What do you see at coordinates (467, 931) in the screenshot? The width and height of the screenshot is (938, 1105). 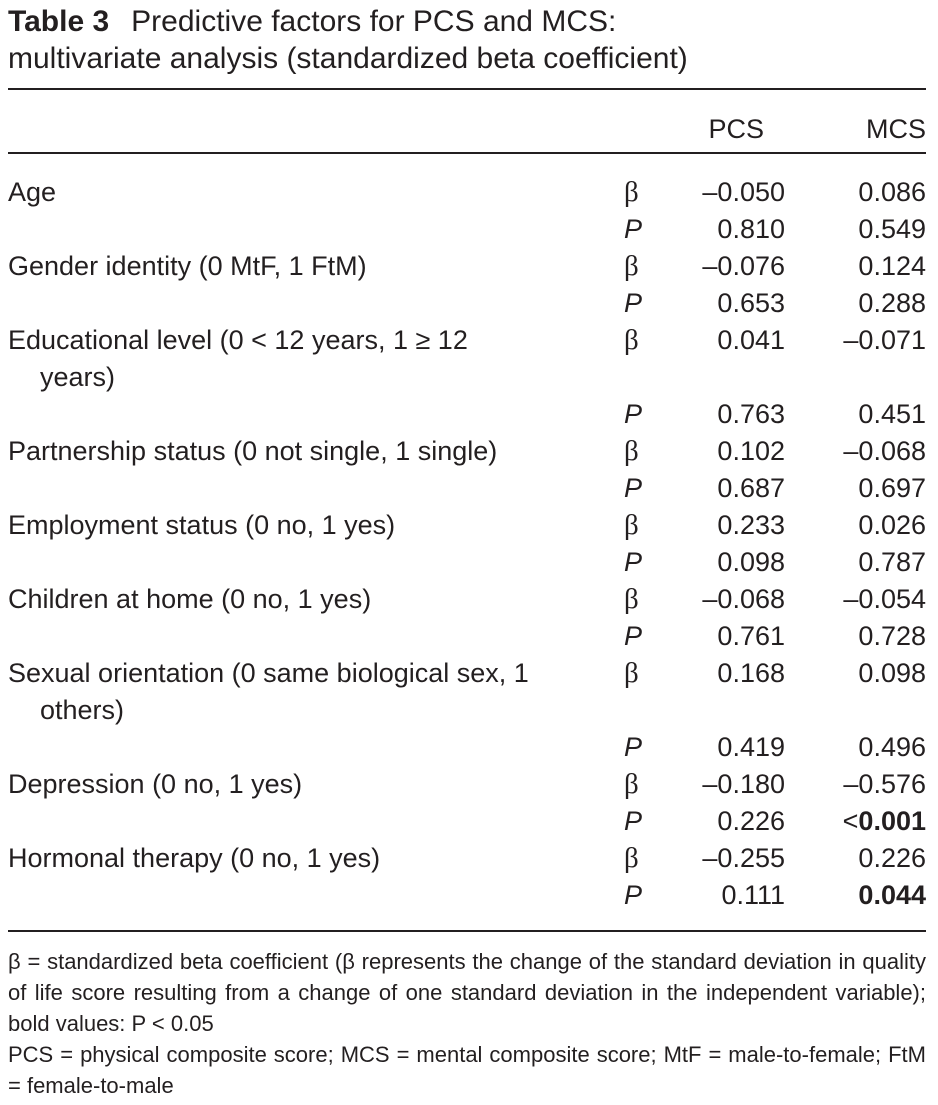 I see `bottom-rule` at bounding box center [467, 931].